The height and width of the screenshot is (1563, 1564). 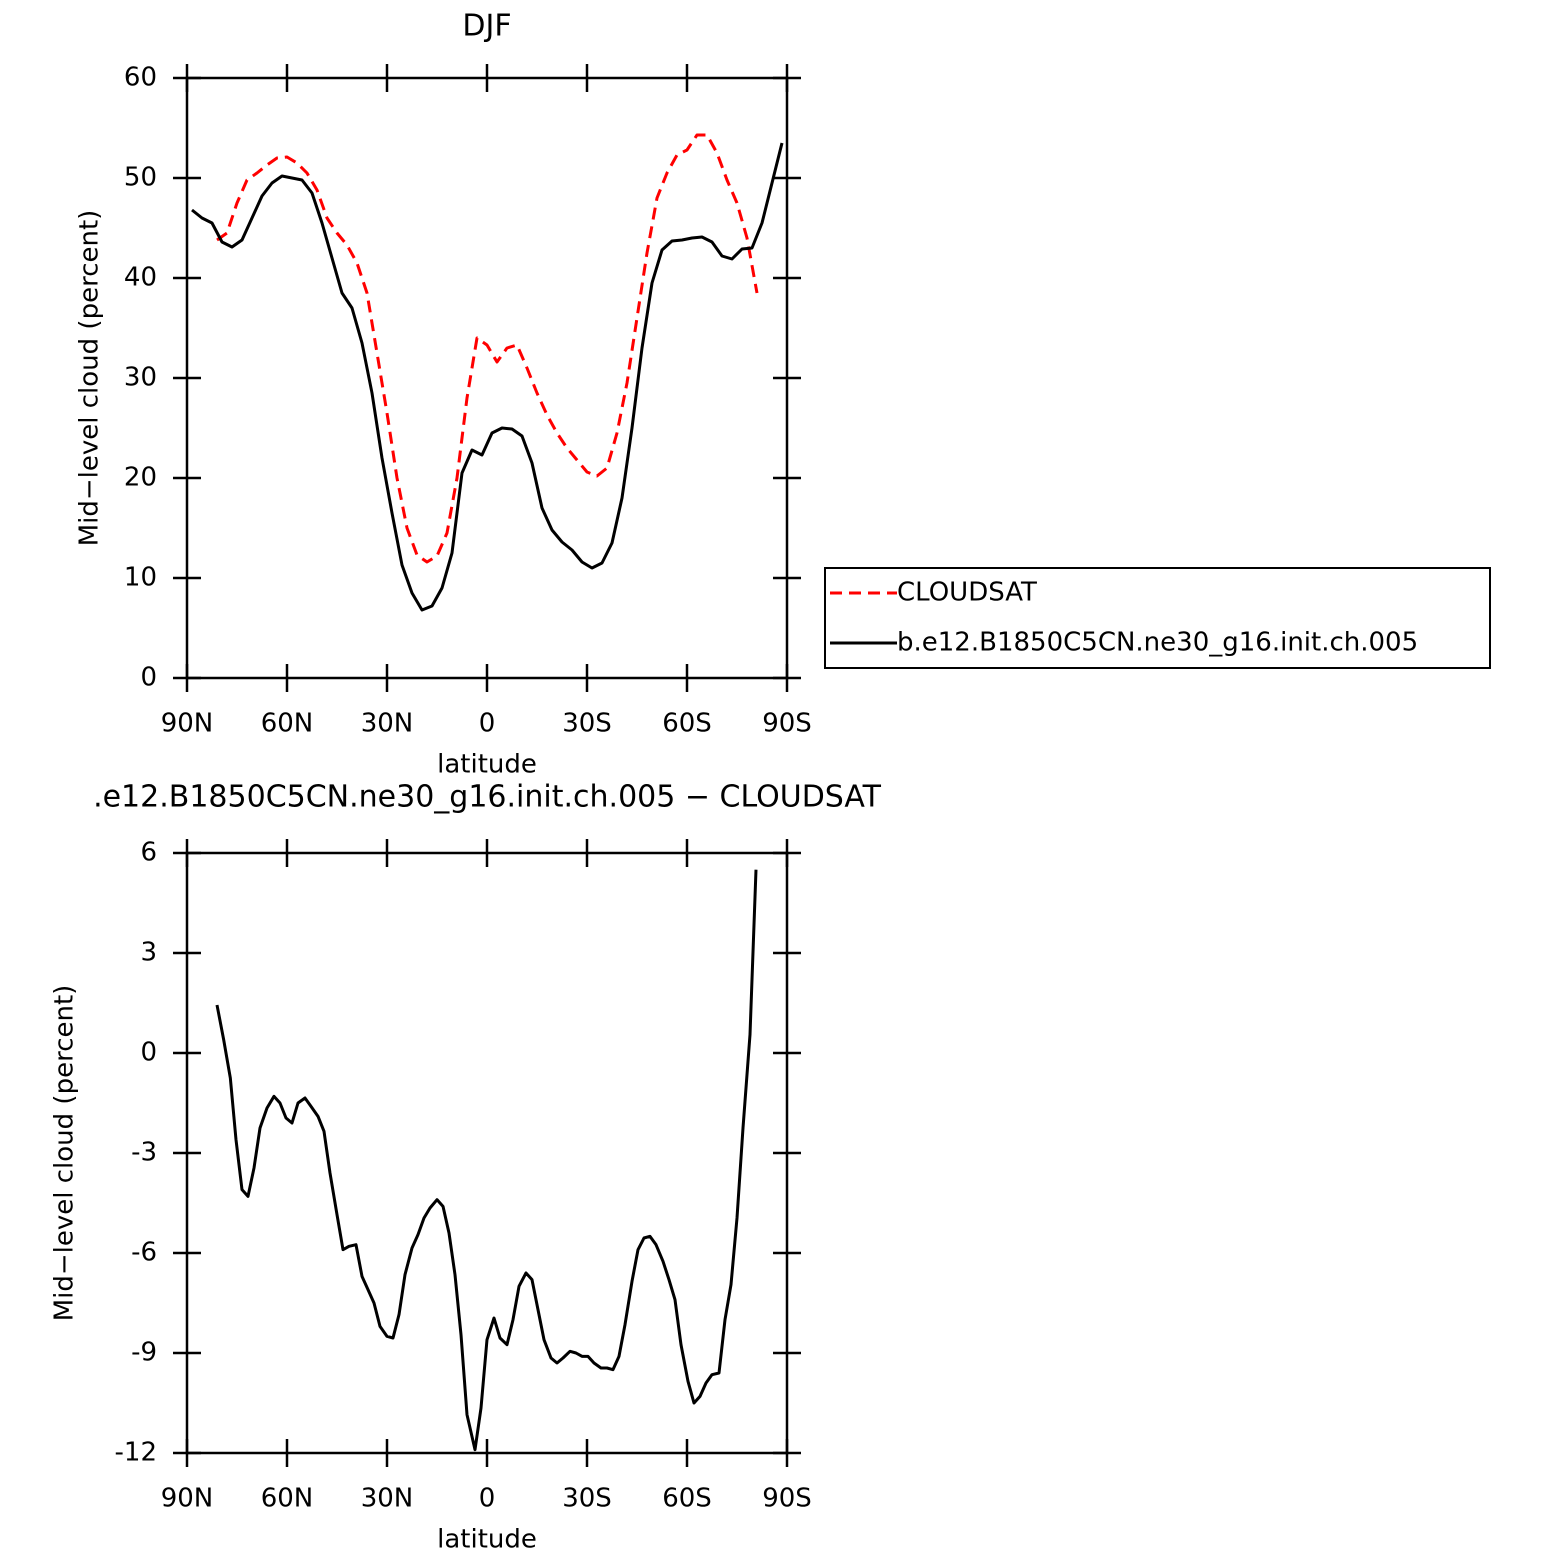 What do you see at coordinates (144, 1153) in the screenshot?
I see `y-tick-label: -3` at bounding box center [144, 1153].